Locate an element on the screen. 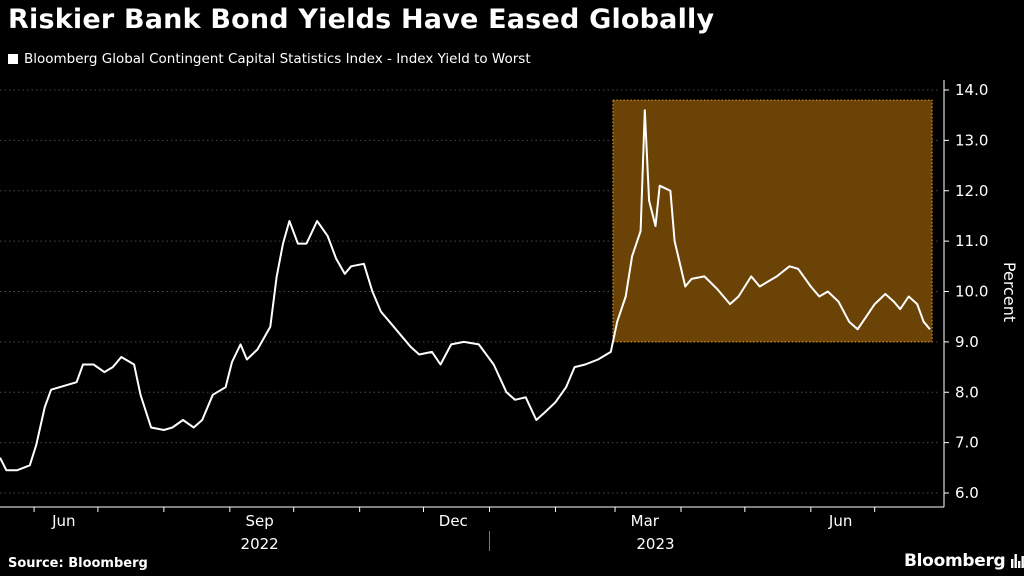 This screenshot has width=1024, height=576. y-tick-label: 9.0 is located at coordinates (967, 342).